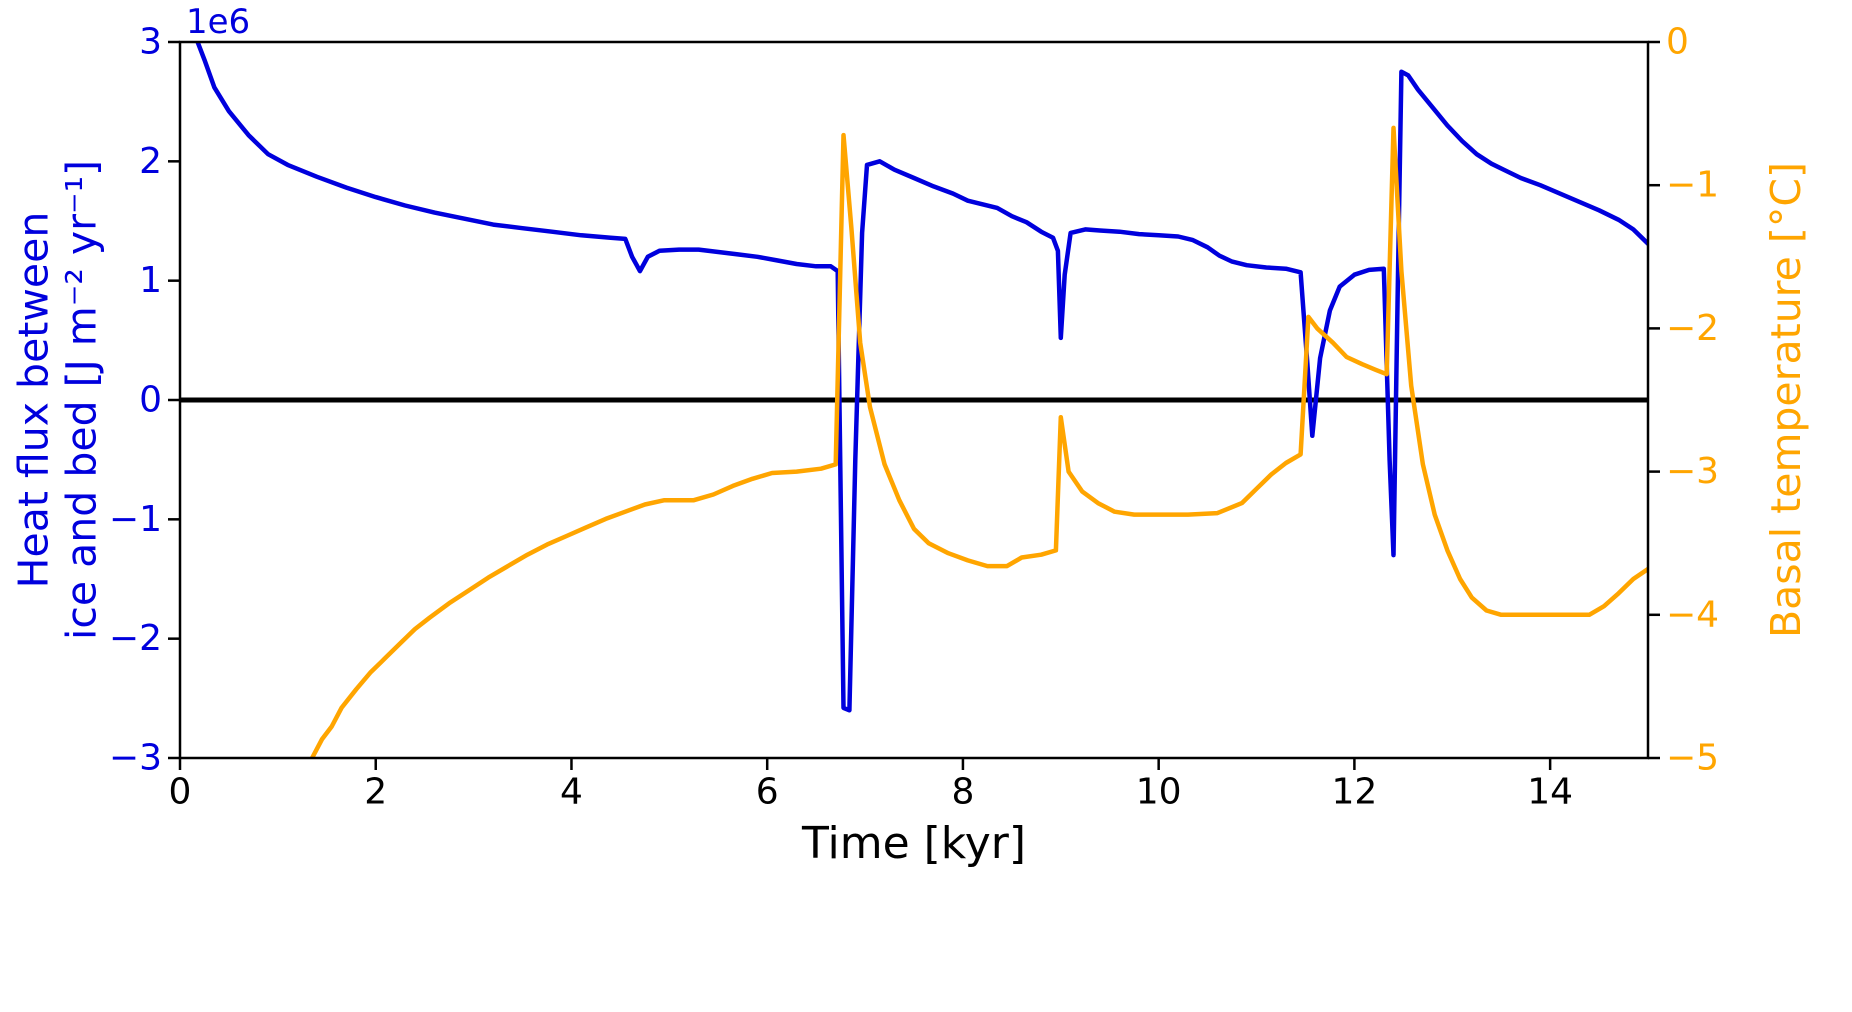  Describe the element at coordinates (571, 792) in the screenshot. I see `x-tick-label: 4` at that location.